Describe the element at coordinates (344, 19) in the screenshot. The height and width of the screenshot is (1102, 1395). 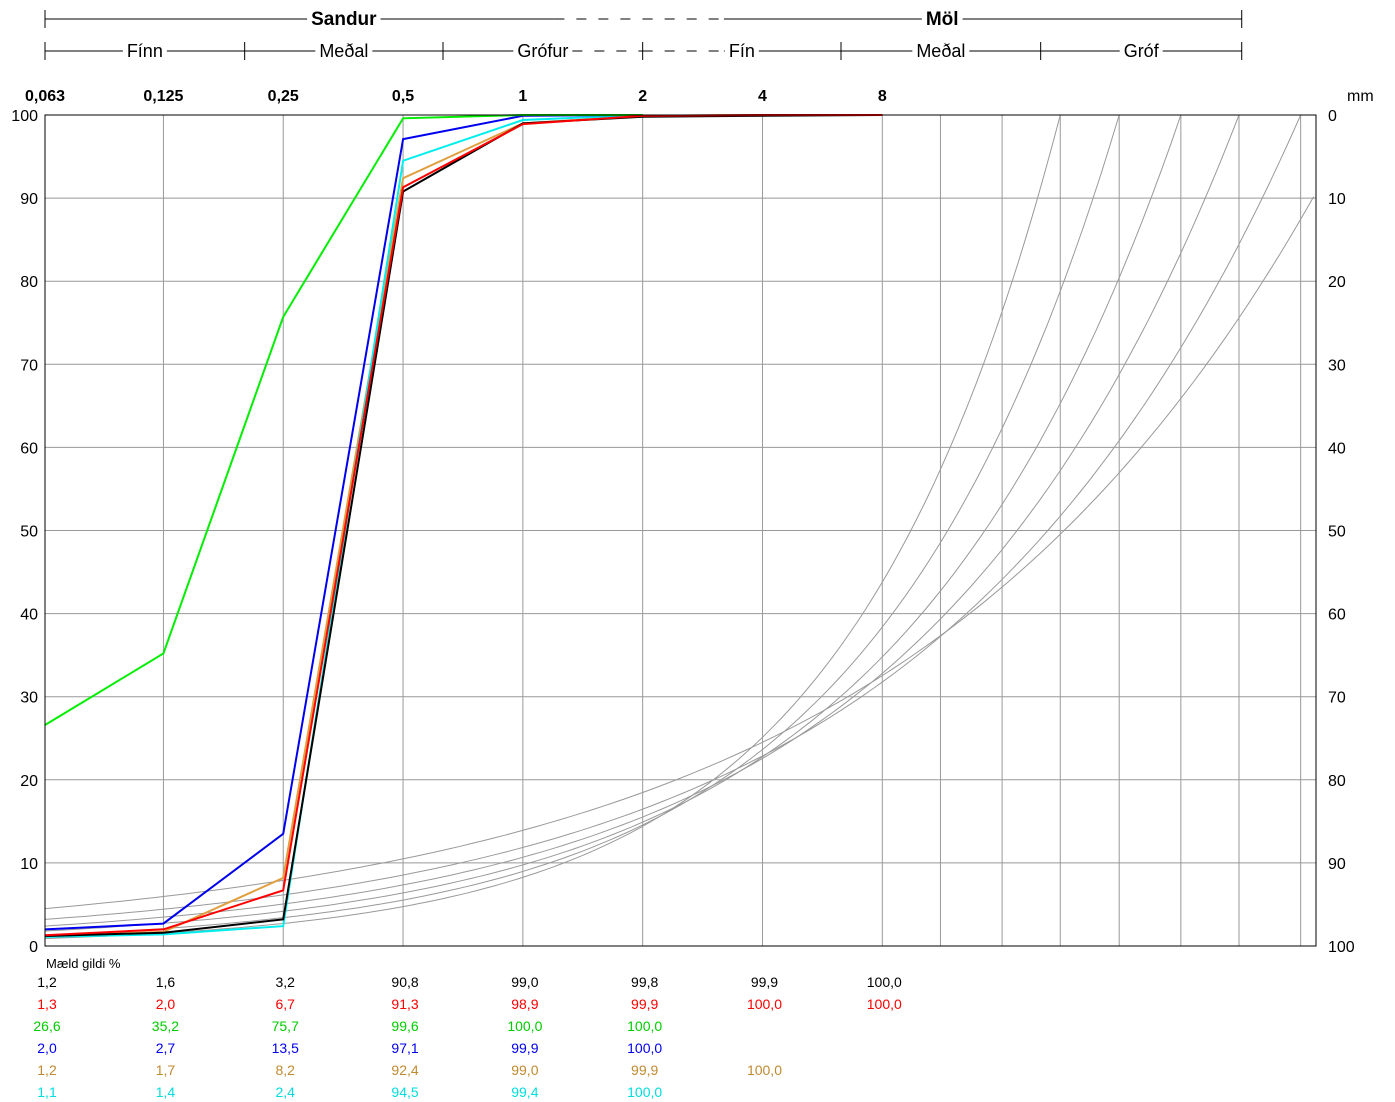
I see `class-label-top: Sandur` at that location.